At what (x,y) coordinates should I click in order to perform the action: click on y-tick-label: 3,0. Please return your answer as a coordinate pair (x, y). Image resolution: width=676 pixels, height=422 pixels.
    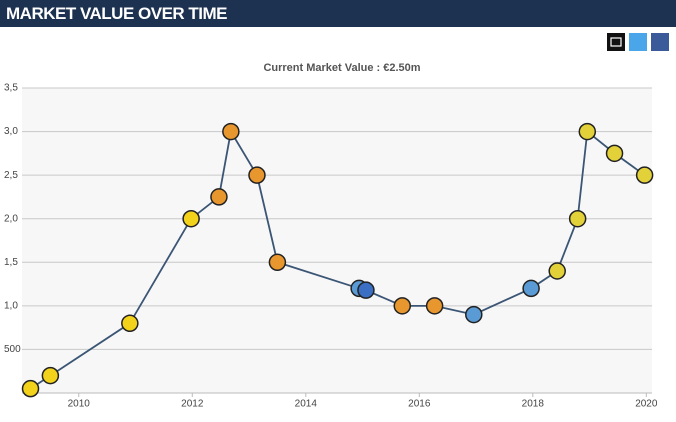
    Looking at the image, I should click on (11, 131).